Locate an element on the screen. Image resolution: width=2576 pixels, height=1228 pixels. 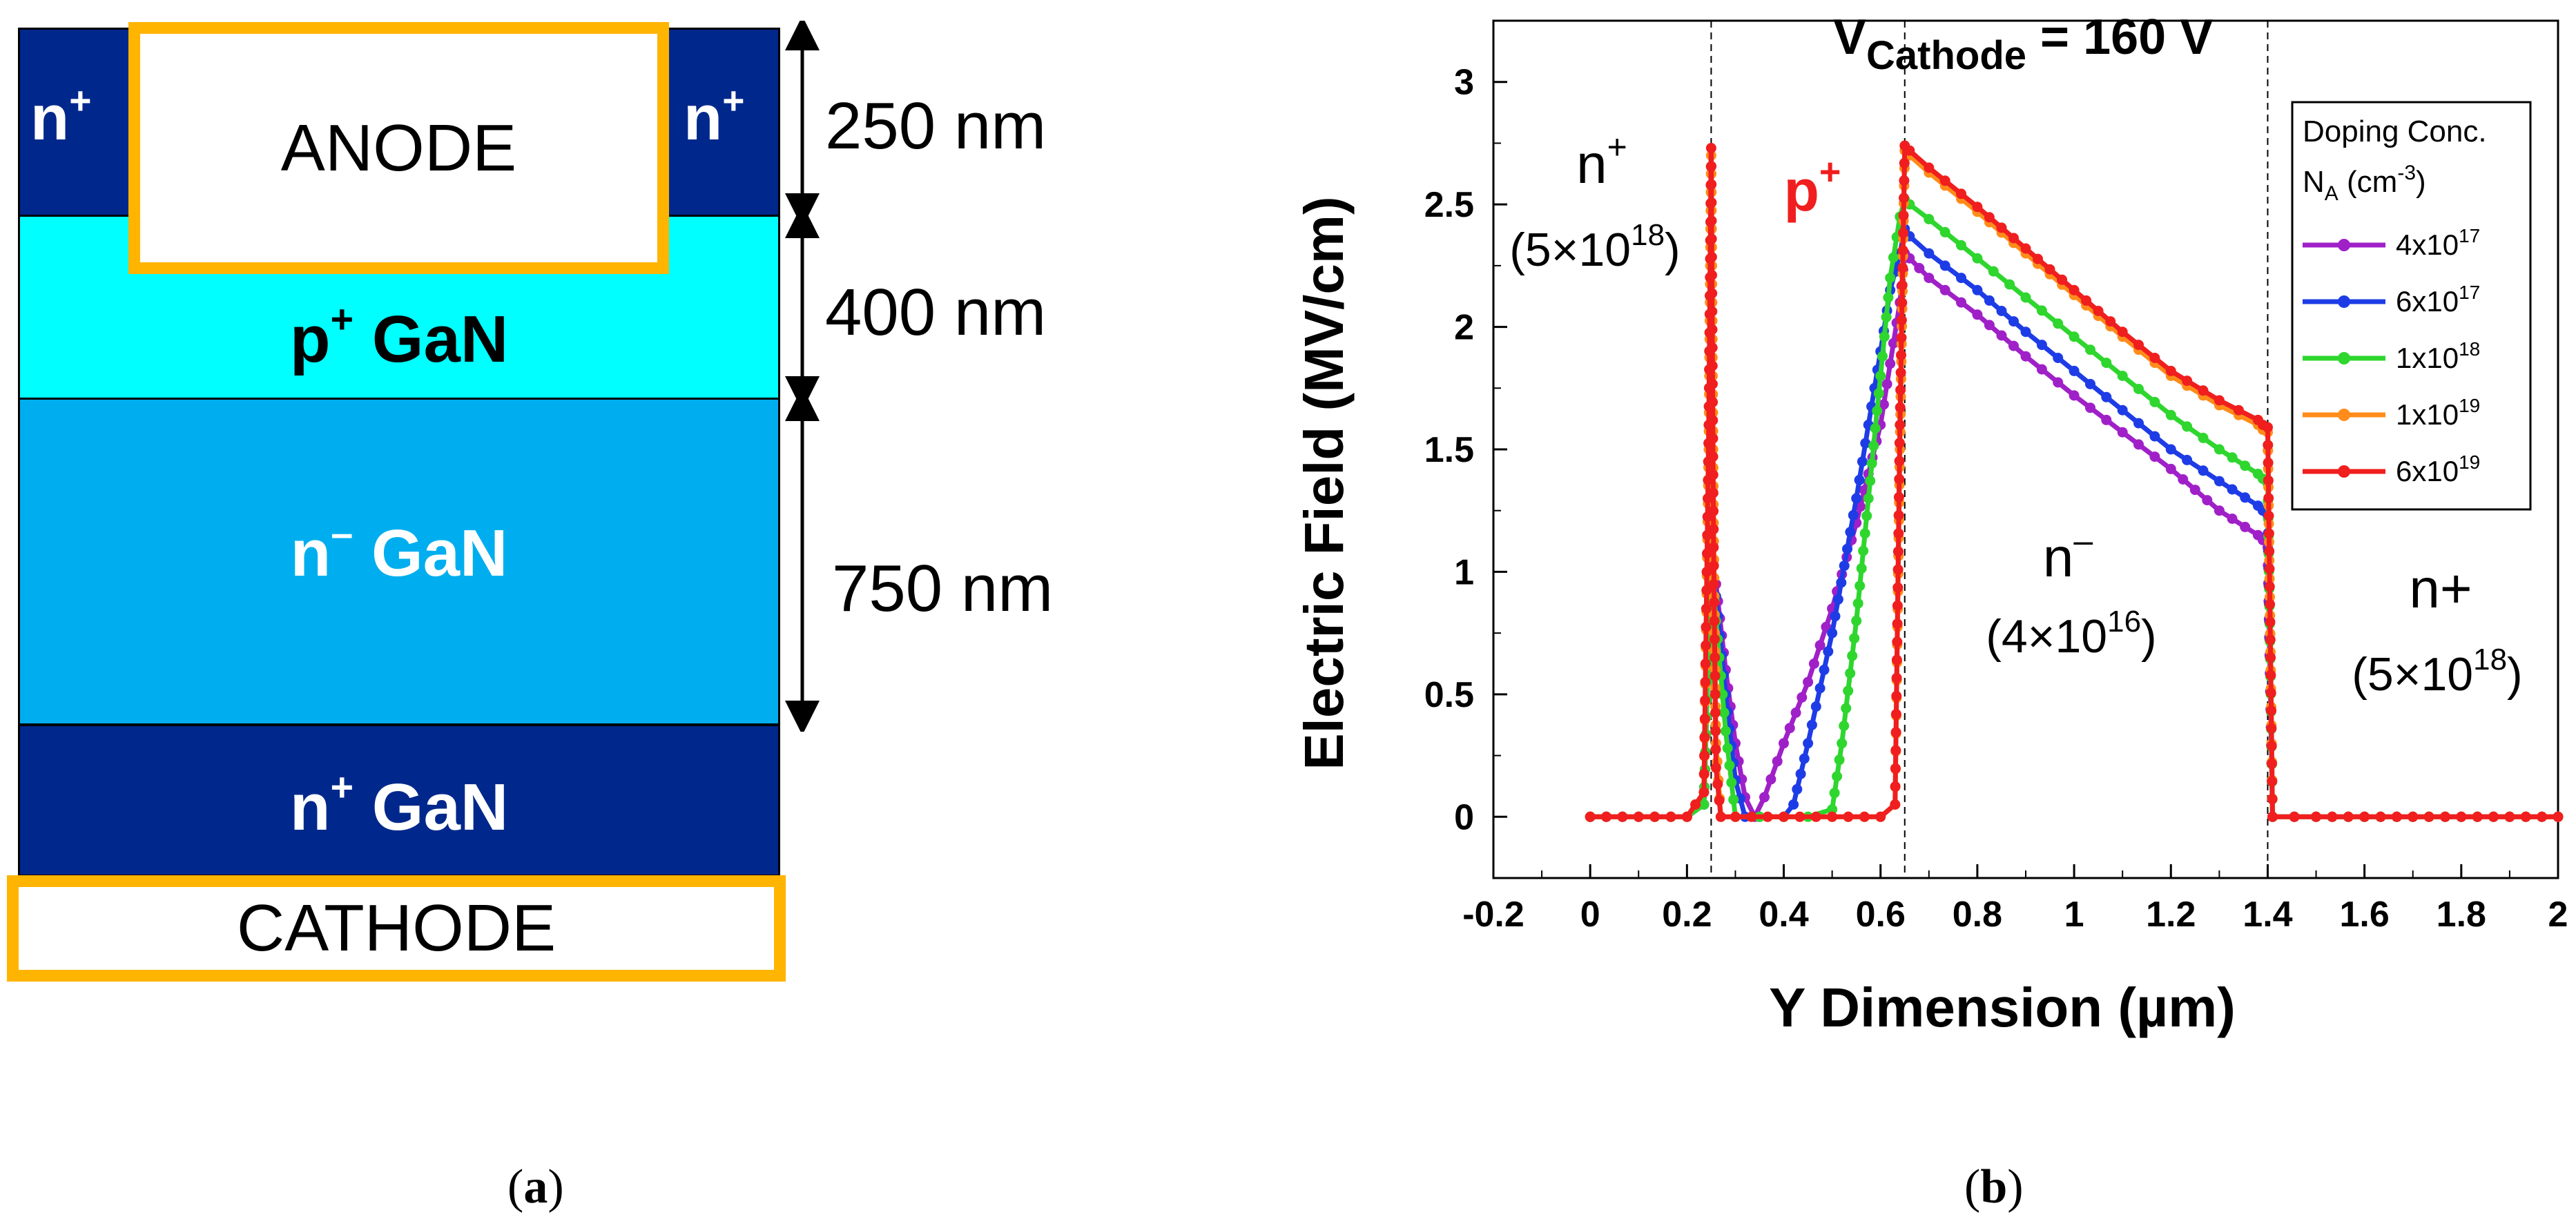
dim-label-400: 400 nm is located at coordinates (936, 312).